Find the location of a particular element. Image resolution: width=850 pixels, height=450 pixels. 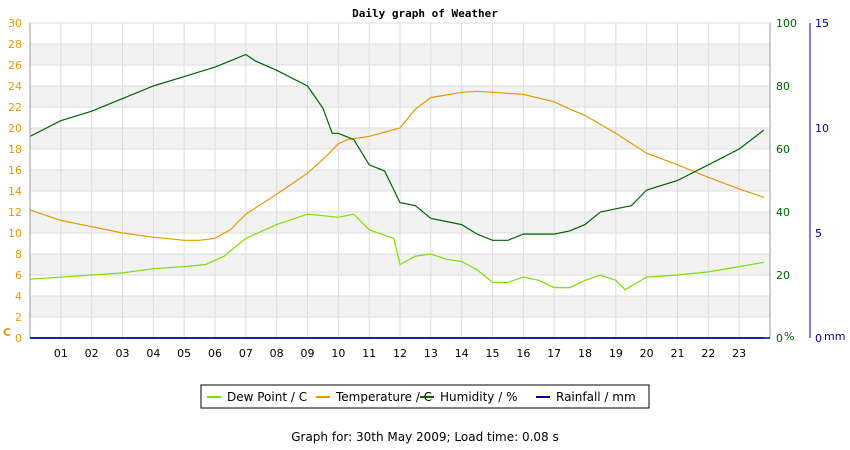

legend-label: Rainfall / mm is located at coordinates (596, 397).